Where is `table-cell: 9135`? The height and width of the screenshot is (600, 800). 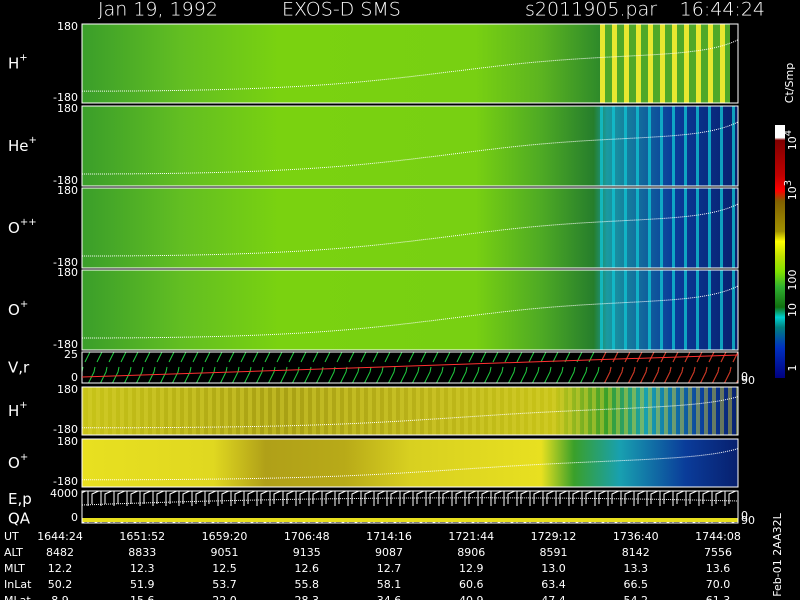
table-cell: 9135 is located at coordinates (307, 552).